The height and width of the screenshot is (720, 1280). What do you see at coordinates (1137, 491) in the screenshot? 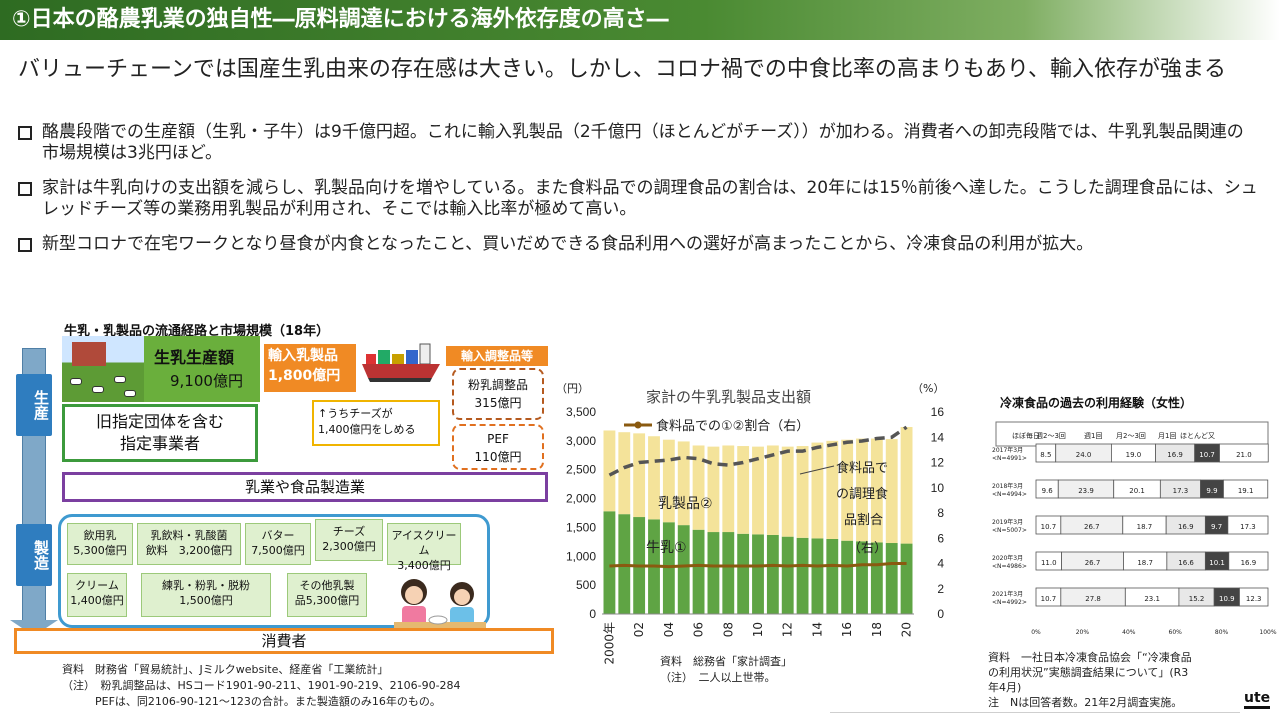
I see `segment-label: 20.1` at bounding box center [1137, 491].